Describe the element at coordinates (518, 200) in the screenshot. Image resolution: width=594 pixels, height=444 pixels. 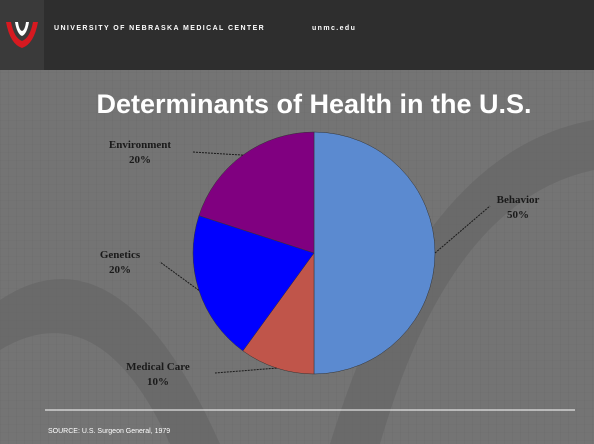
I see `slice-name: Behavior` at that location.